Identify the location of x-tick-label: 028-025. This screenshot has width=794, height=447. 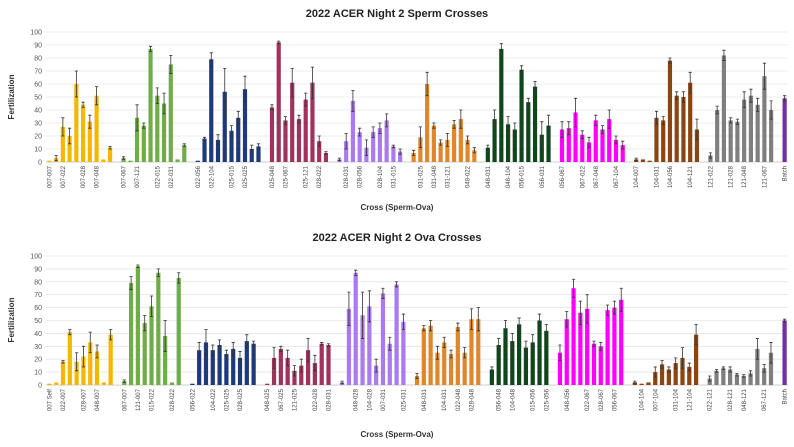
(241, 399).